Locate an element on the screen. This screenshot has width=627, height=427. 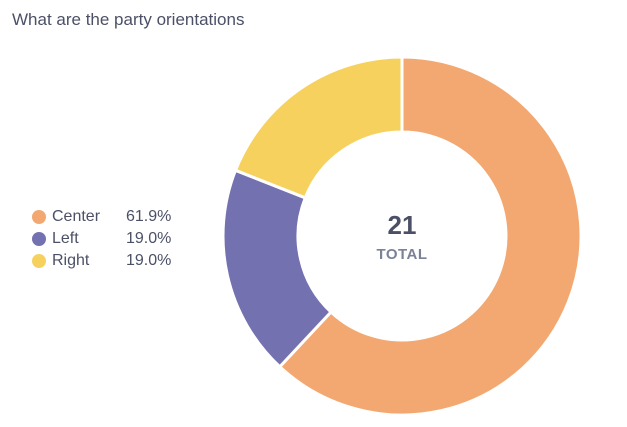
legend-swatch-center is located at coordinates (39, 217).